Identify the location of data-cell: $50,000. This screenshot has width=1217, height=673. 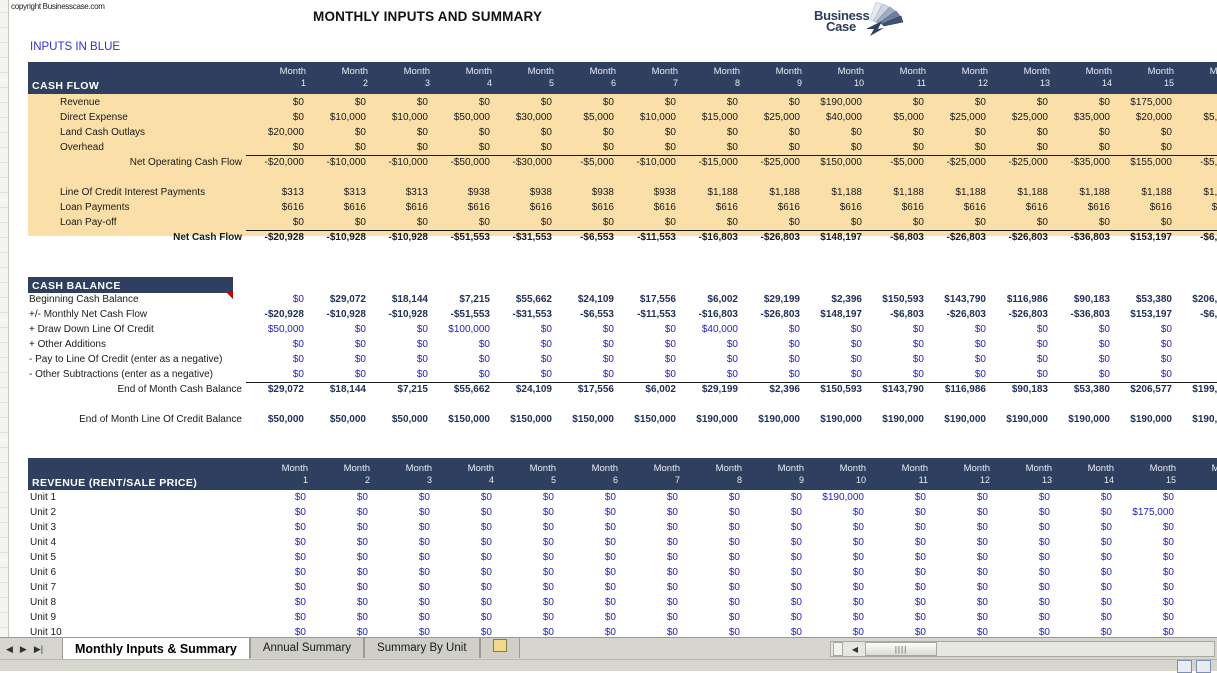
(285, 419).